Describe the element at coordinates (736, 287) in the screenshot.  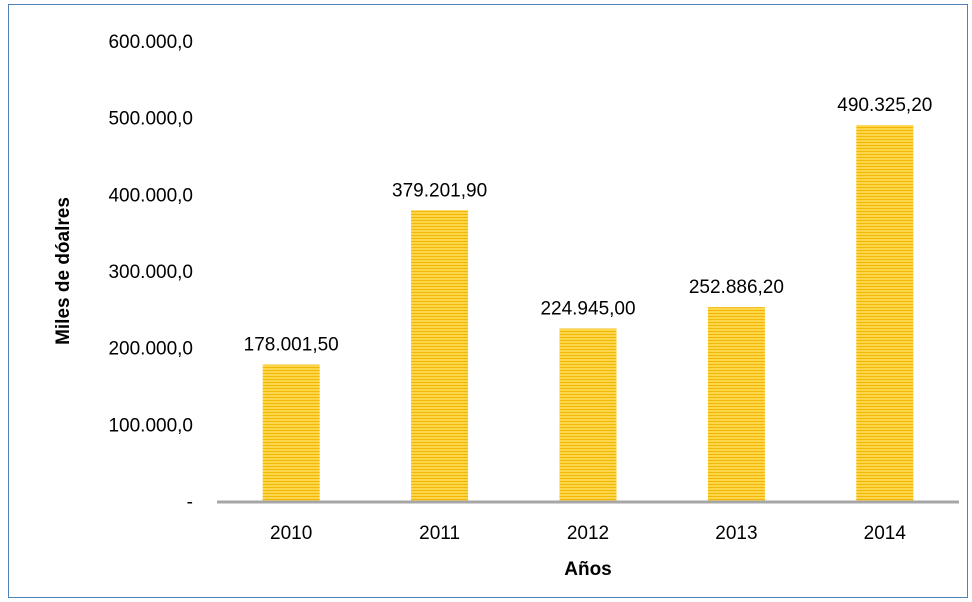
I see `bar-data-label: 252.886,20` at that location.